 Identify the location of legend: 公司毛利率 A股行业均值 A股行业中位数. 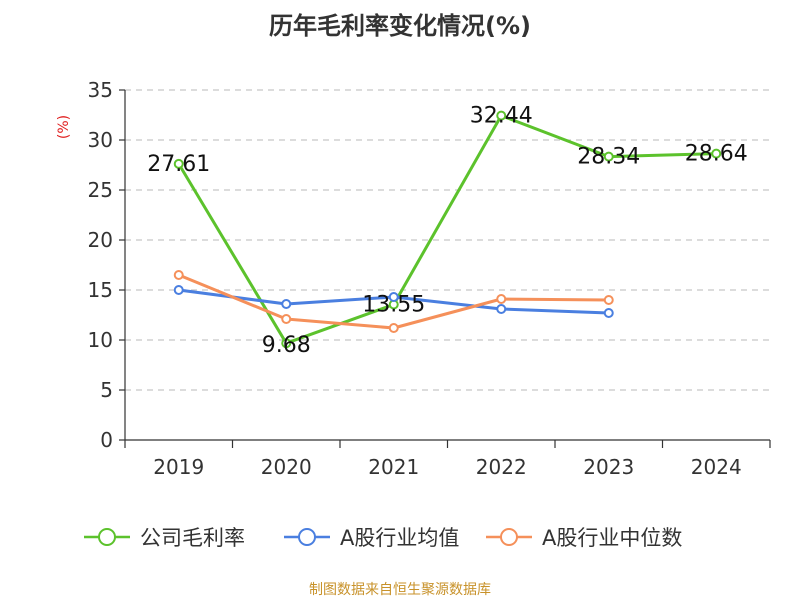
(383, 538).